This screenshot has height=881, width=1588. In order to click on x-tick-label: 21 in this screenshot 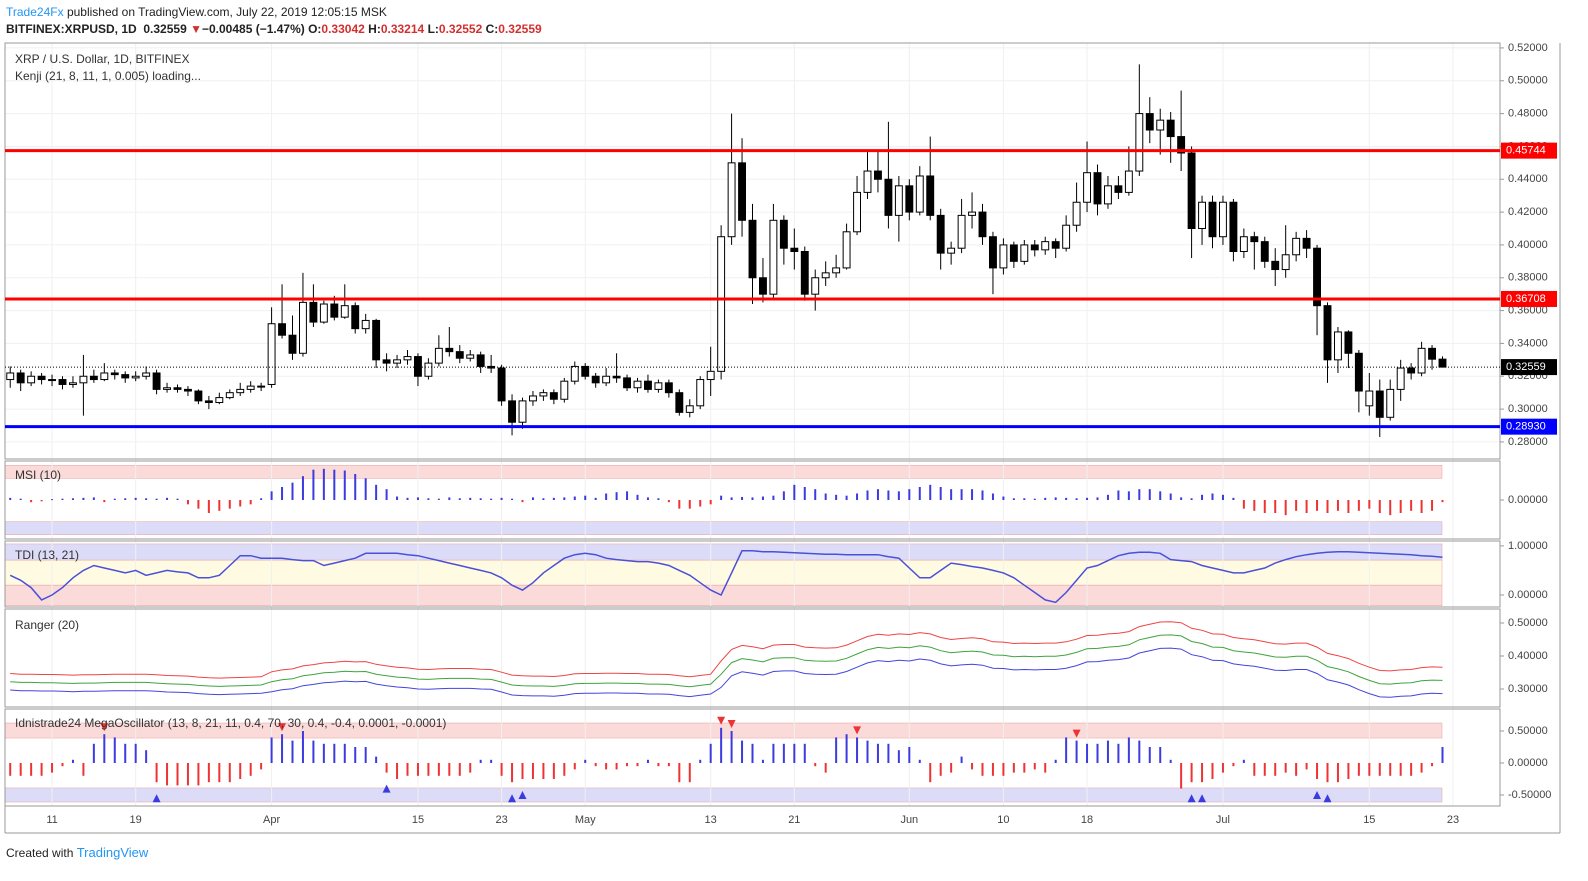, I will do `click(794, 820)`.